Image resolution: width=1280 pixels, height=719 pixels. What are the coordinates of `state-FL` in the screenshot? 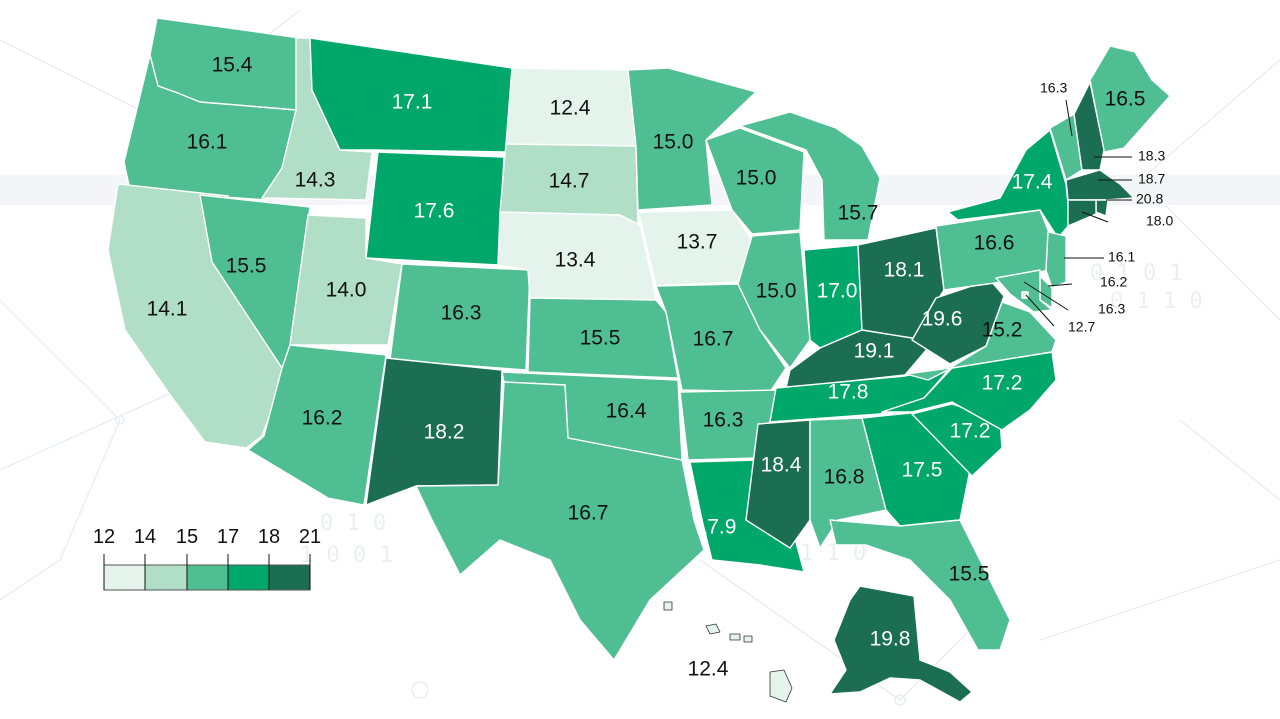 It's located at (920, 585).